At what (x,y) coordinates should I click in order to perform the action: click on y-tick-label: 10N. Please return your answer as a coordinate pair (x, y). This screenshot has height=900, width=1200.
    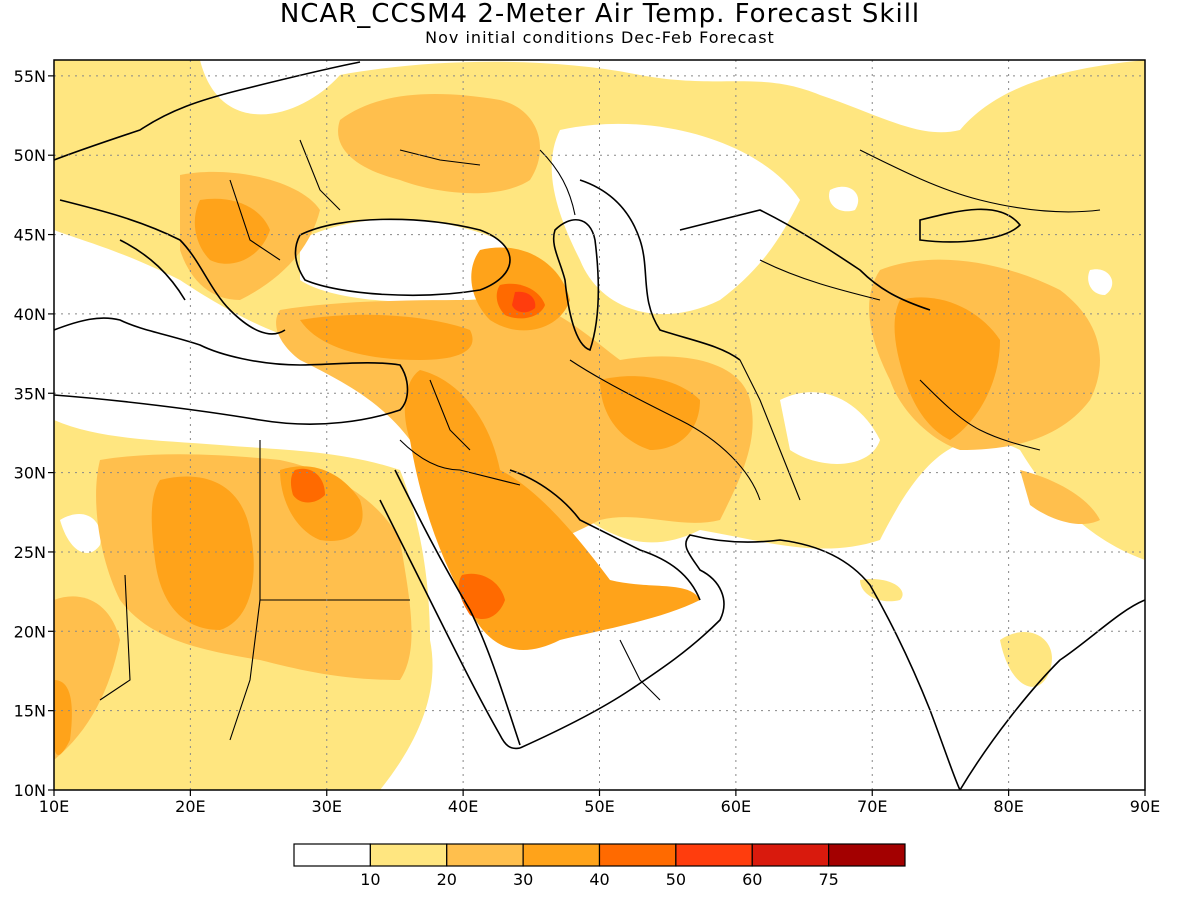
    Looking at the image, I should click on (30, 790).